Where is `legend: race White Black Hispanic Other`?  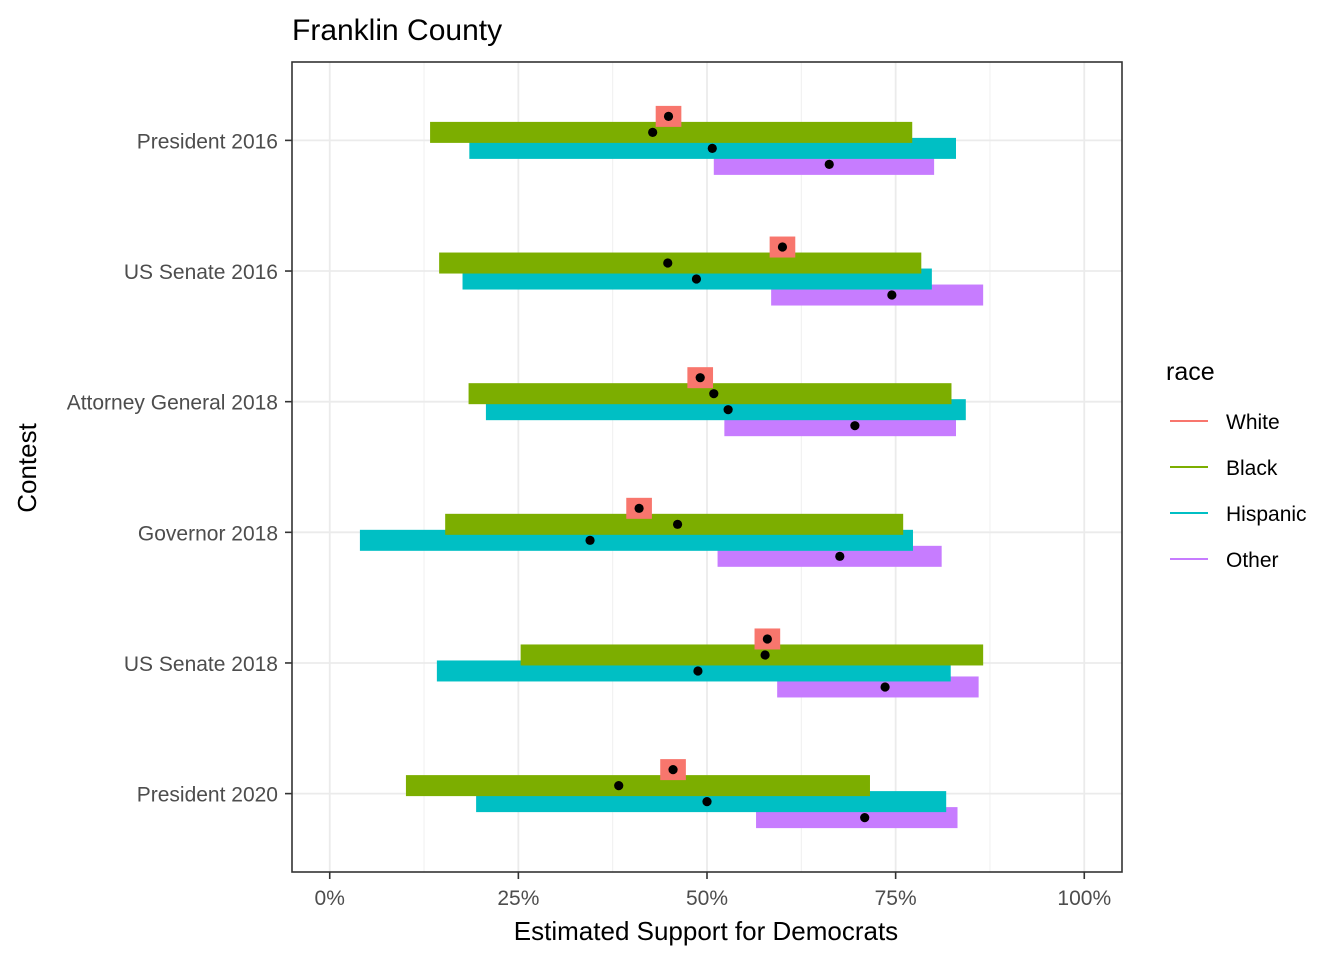
legend: race White Black Hispanic Other is located at coordinates (1236, 465).